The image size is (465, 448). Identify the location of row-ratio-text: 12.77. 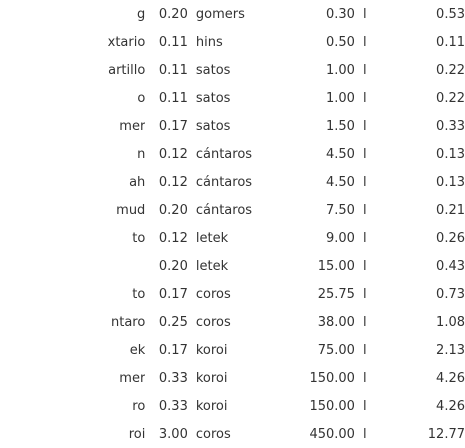
(446, 434).